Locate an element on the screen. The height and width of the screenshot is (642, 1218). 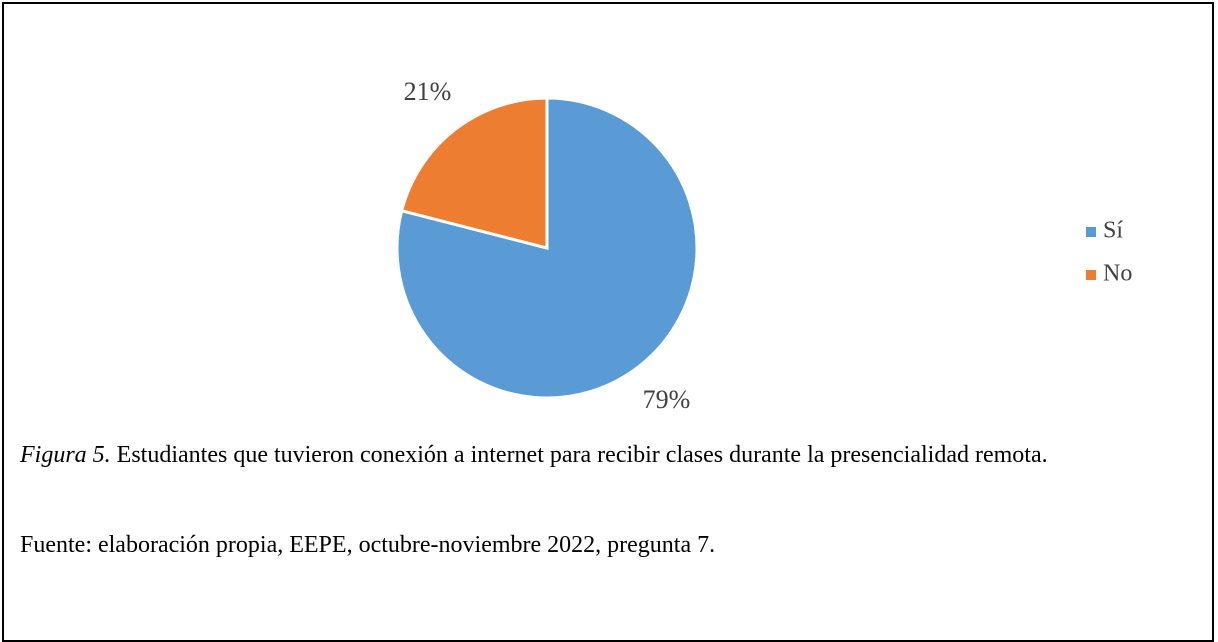
legend-label: Sí is located at coordinates (1113, 231).